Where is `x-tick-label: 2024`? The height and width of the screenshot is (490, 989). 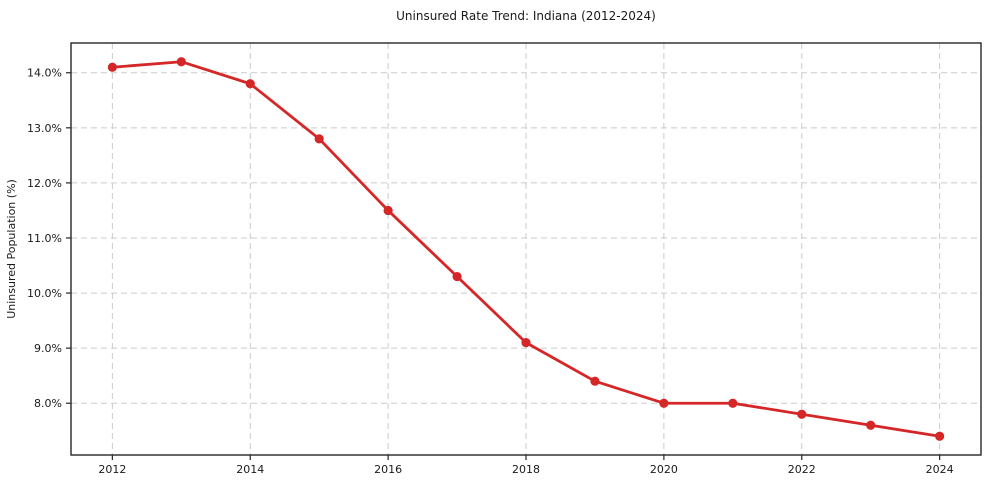 x-tick-label: 2024 is located at coordinates (940, 469).